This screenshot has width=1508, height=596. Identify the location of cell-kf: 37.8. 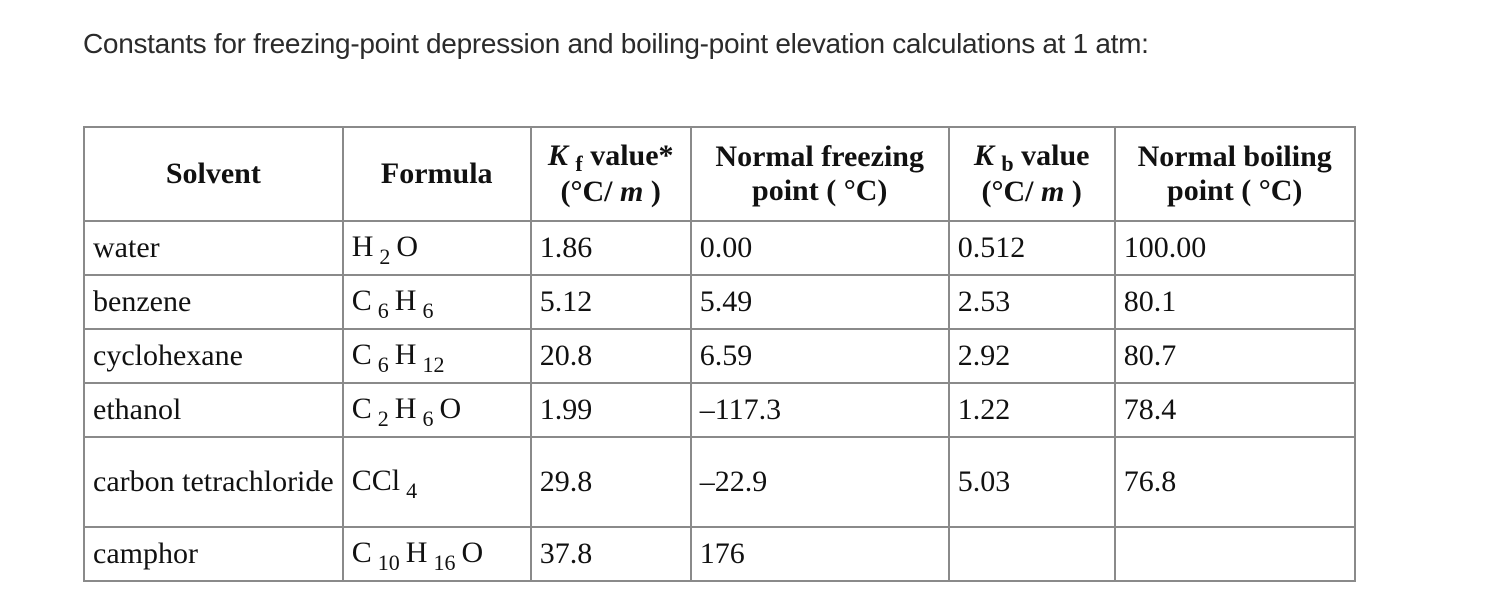
(610, 554).